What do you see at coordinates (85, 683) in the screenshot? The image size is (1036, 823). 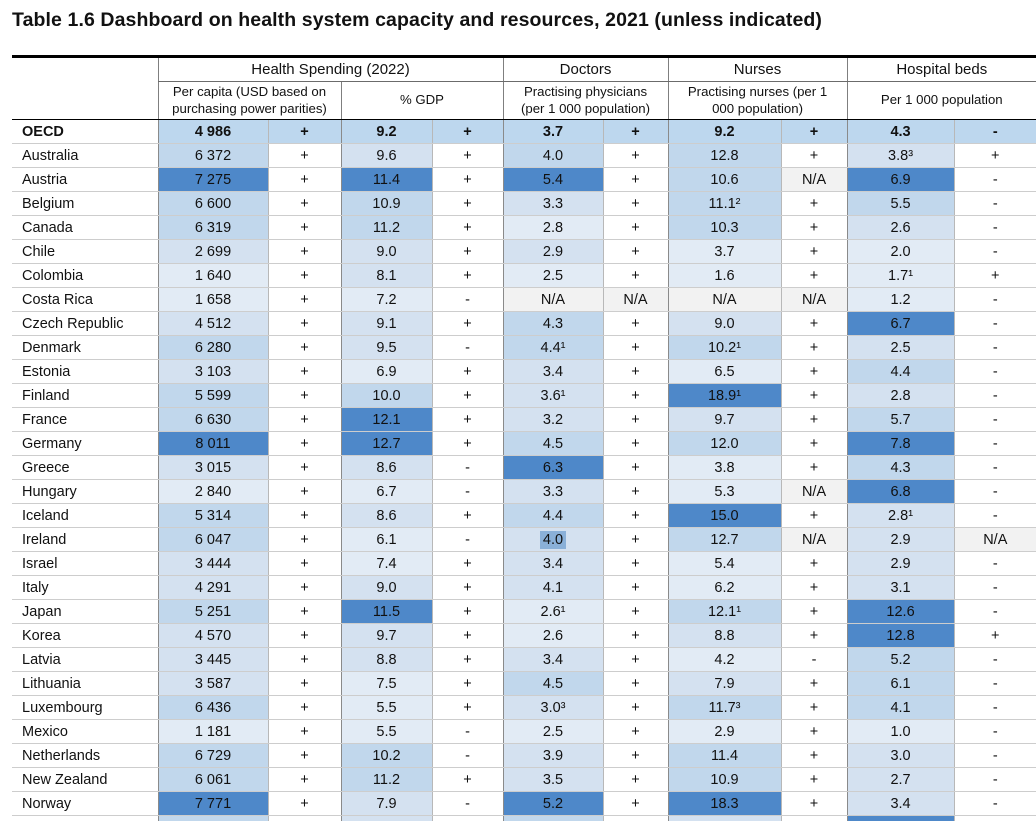 I see `country-cell: Lithuania` at bounding box center [85, 683].